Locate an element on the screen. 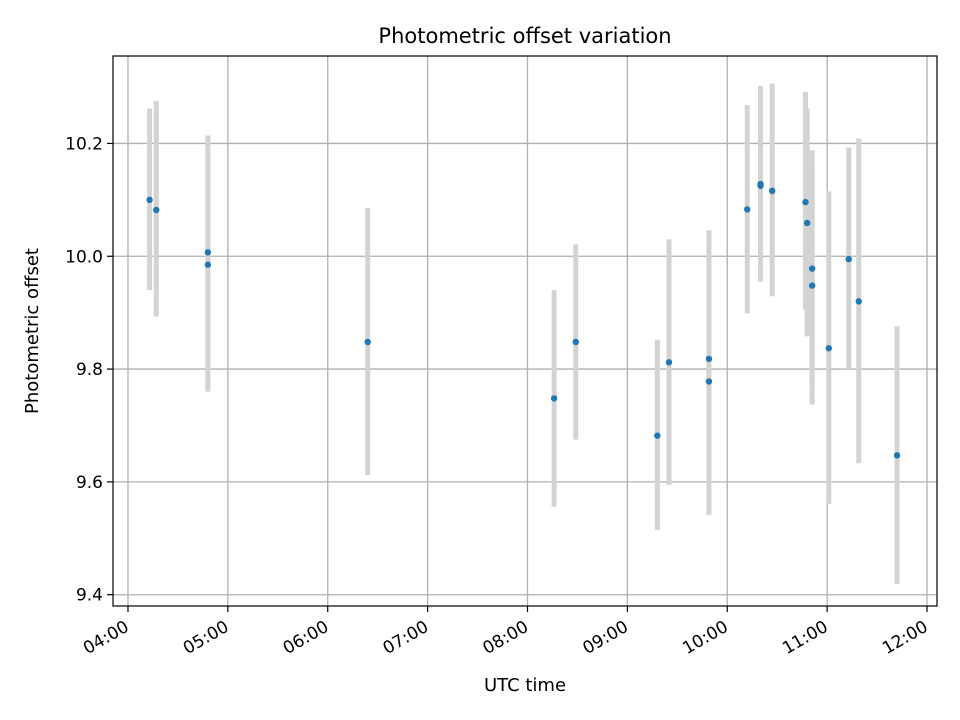 The image size is (960, 720). y-axis-ticks: 9.4 9.6 9.8 10.0 10.2 is located at coordinates (89, 370).